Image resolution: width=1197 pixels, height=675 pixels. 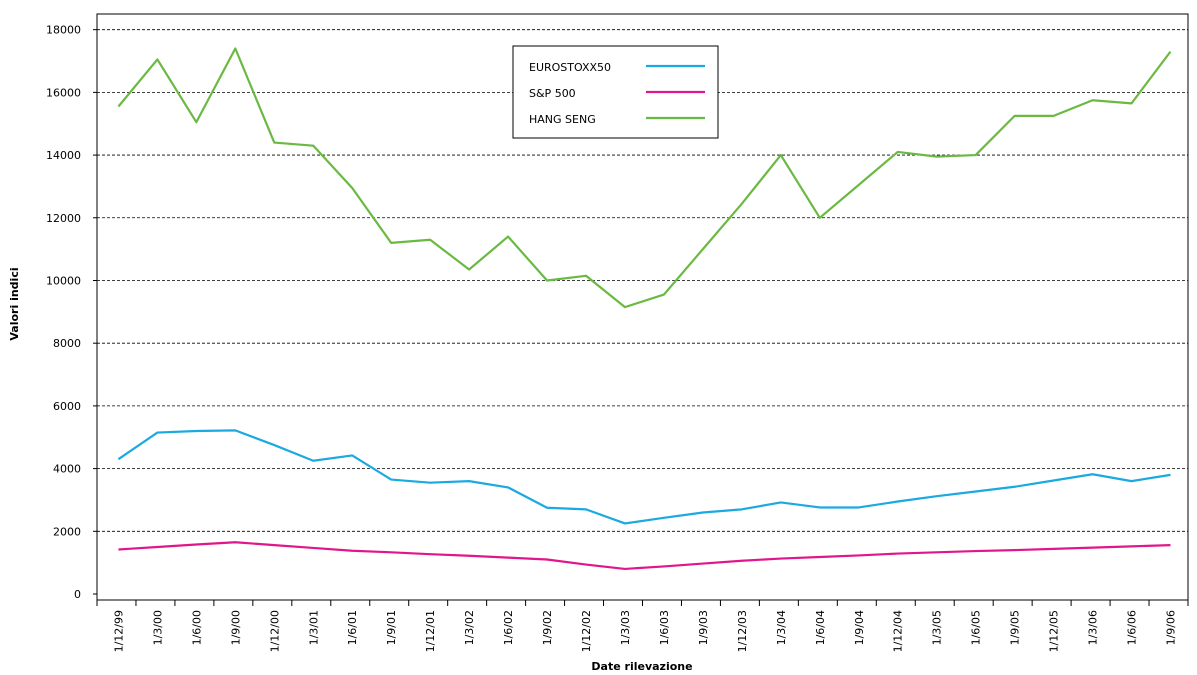 What do you see at coordinates (859, 627) in the screenshot?
I see `x-tick-label: 1/9/04` at bounding box center [859, 627].